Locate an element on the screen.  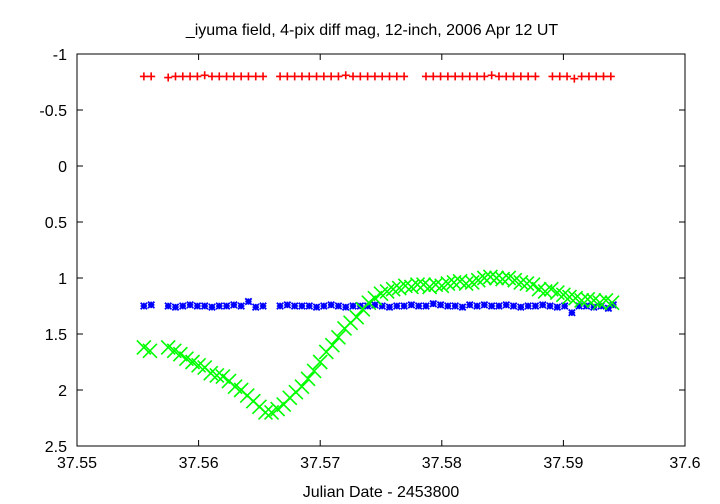
x-tick-label: 37.59 is located at coordinates (563, 463).